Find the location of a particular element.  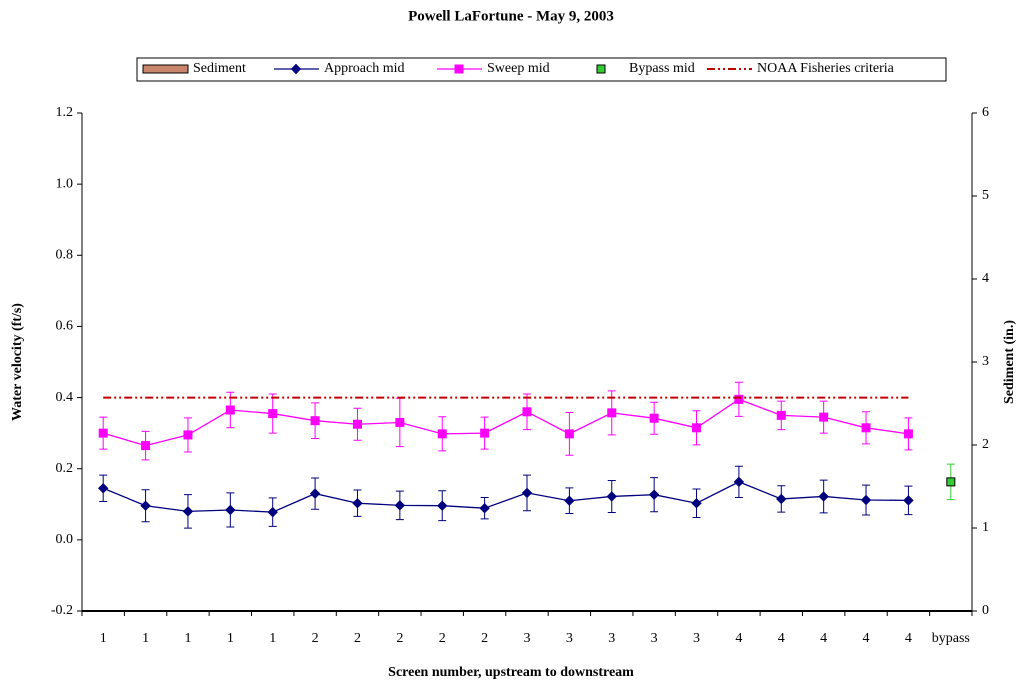

legend-label: Approach mid is located at coordinates (364, 68).